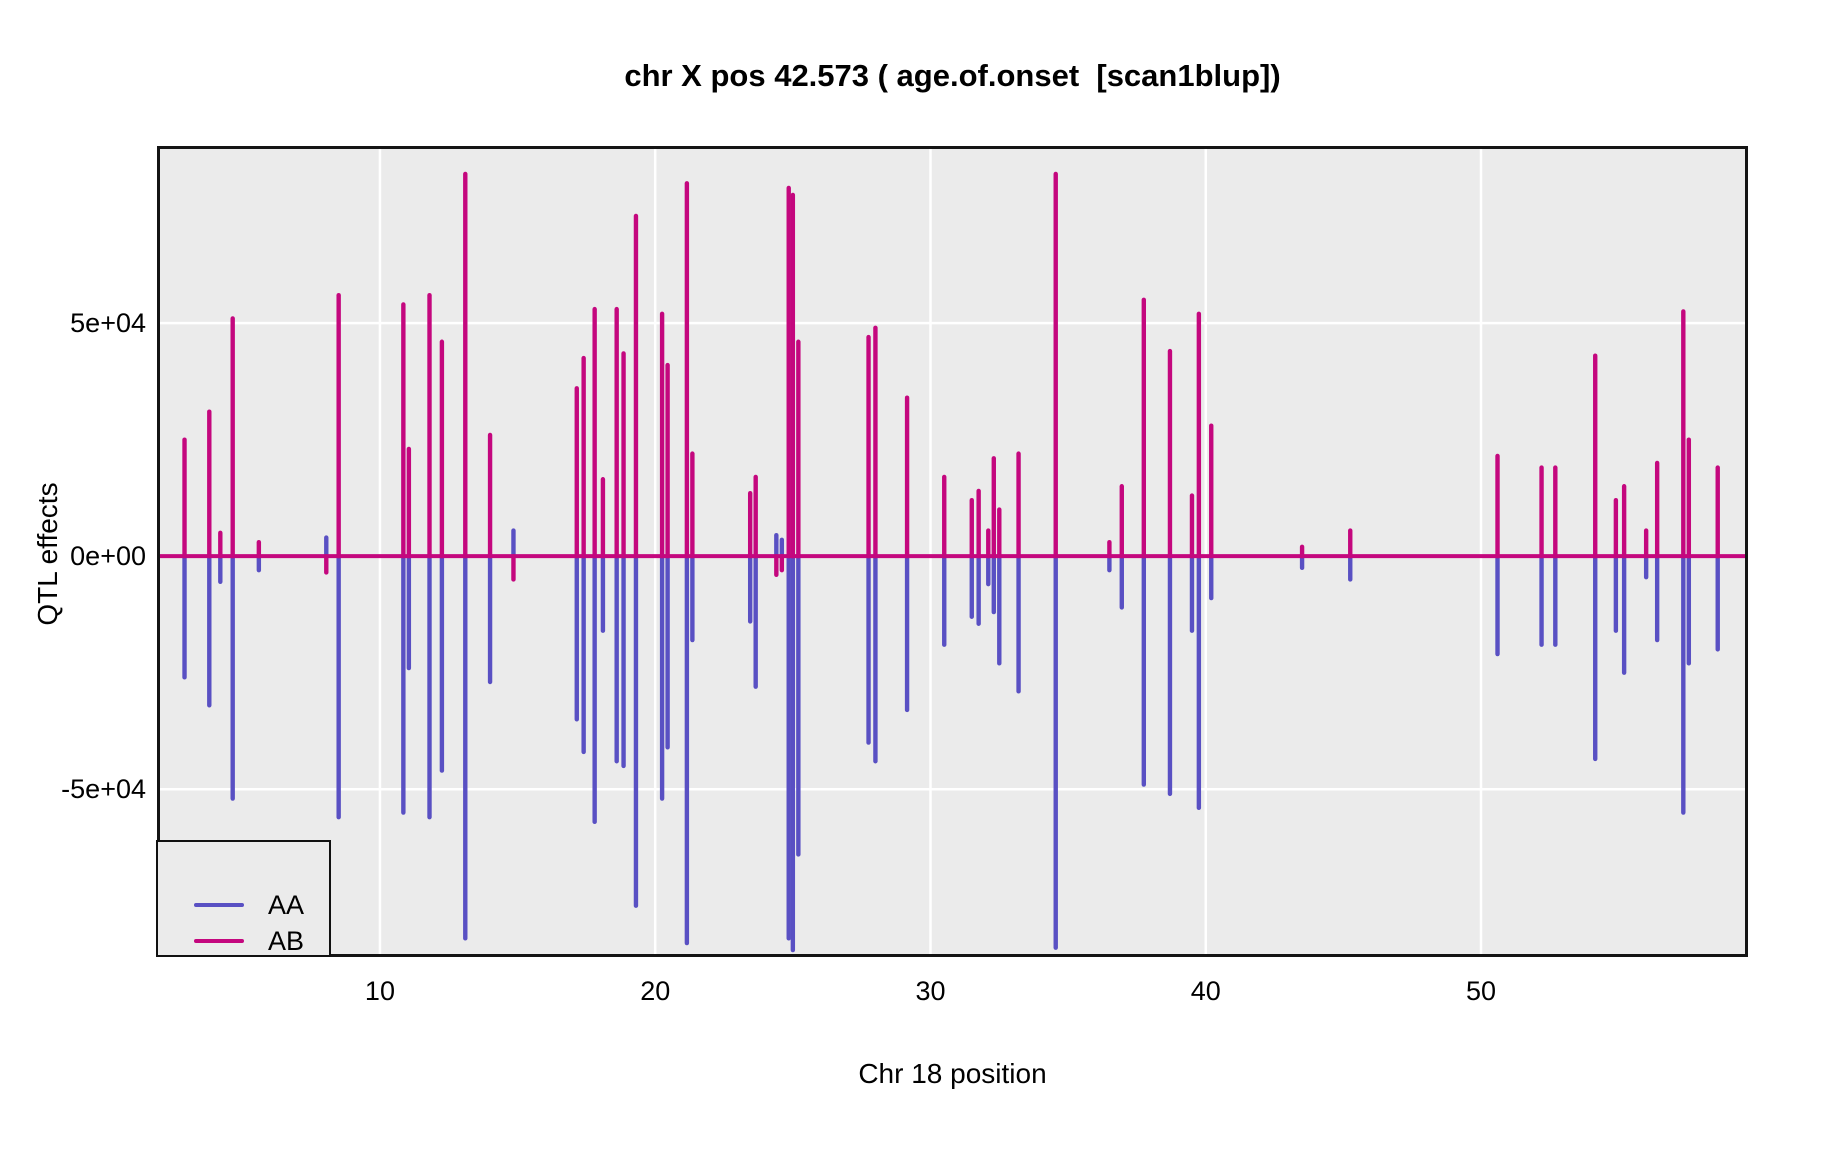 The image size is (1824, 1152). I want to click on legend-entry-ab: AB, so click(243, 941).